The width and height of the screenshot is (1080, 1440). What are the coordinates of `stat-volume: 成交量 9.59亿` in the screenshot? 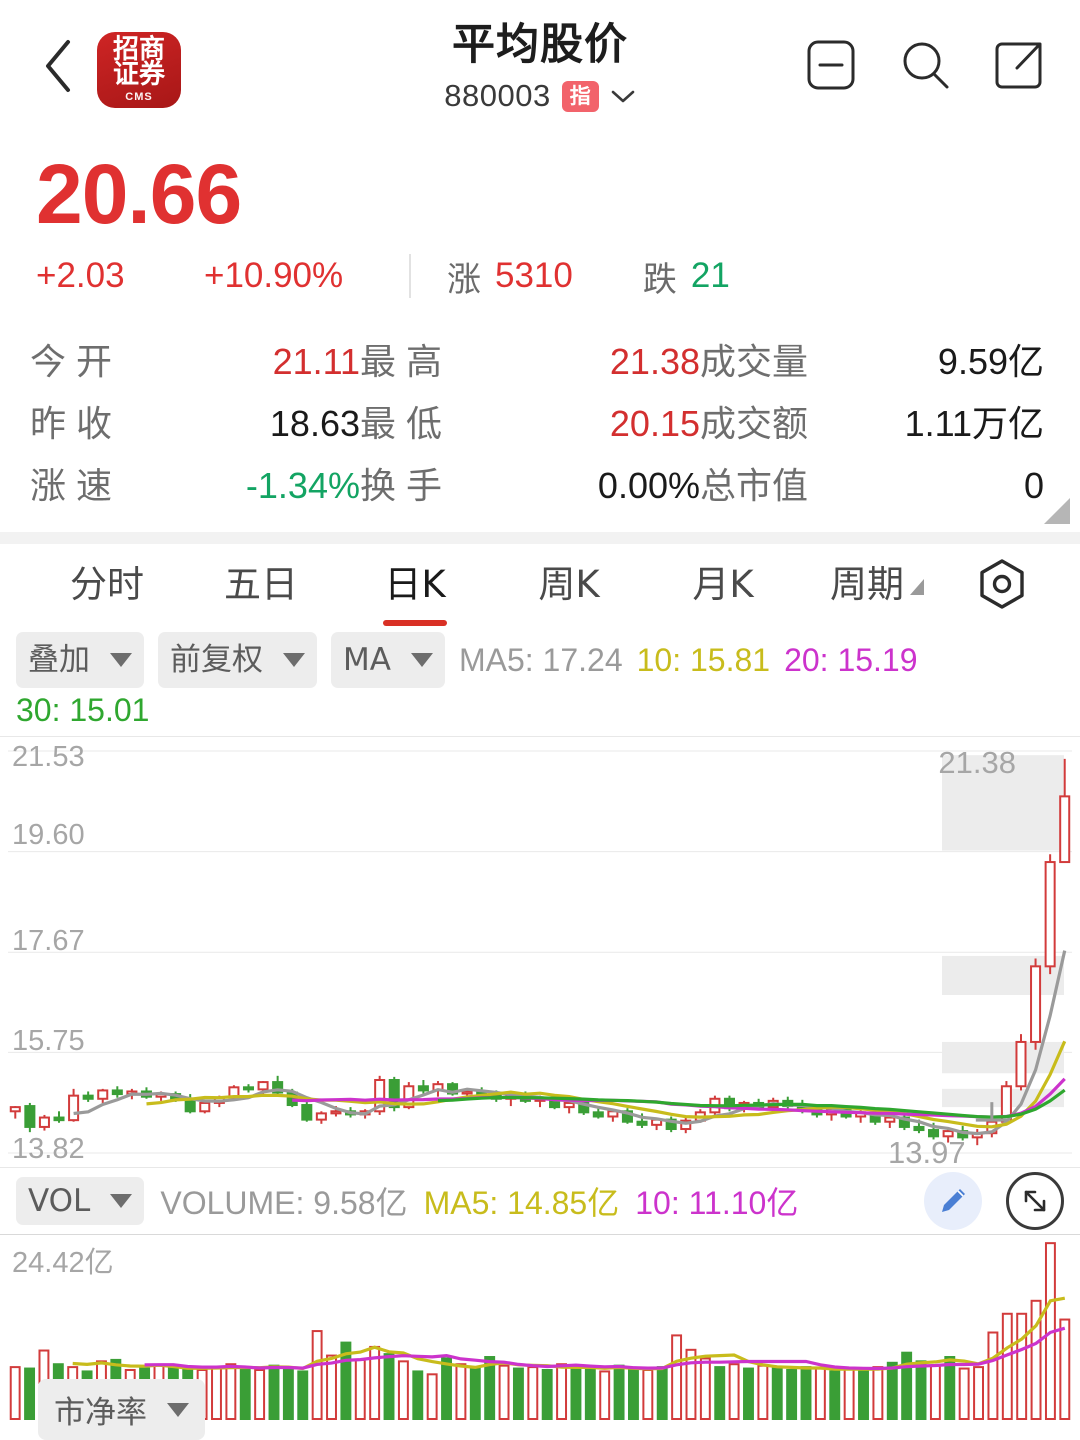 It's located at (872, 359).